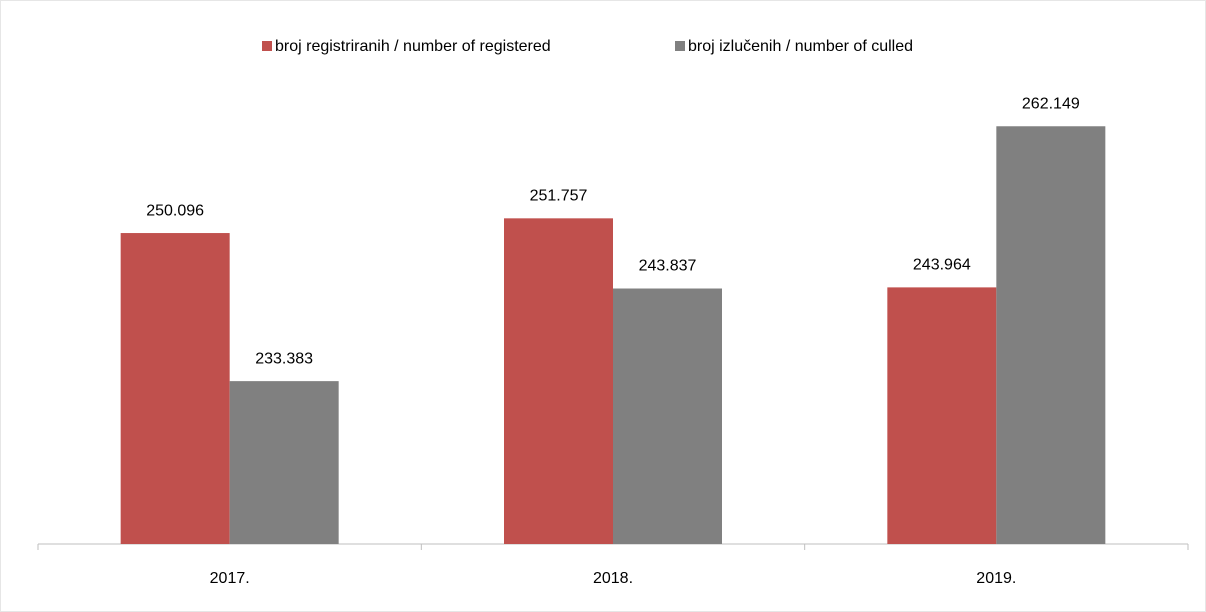 The image size is (1206, 612). What do you see at coordinates (613, 578) in the screenshot?
I see `x-tick-label: 2018.` at bounding box center [613, 578].